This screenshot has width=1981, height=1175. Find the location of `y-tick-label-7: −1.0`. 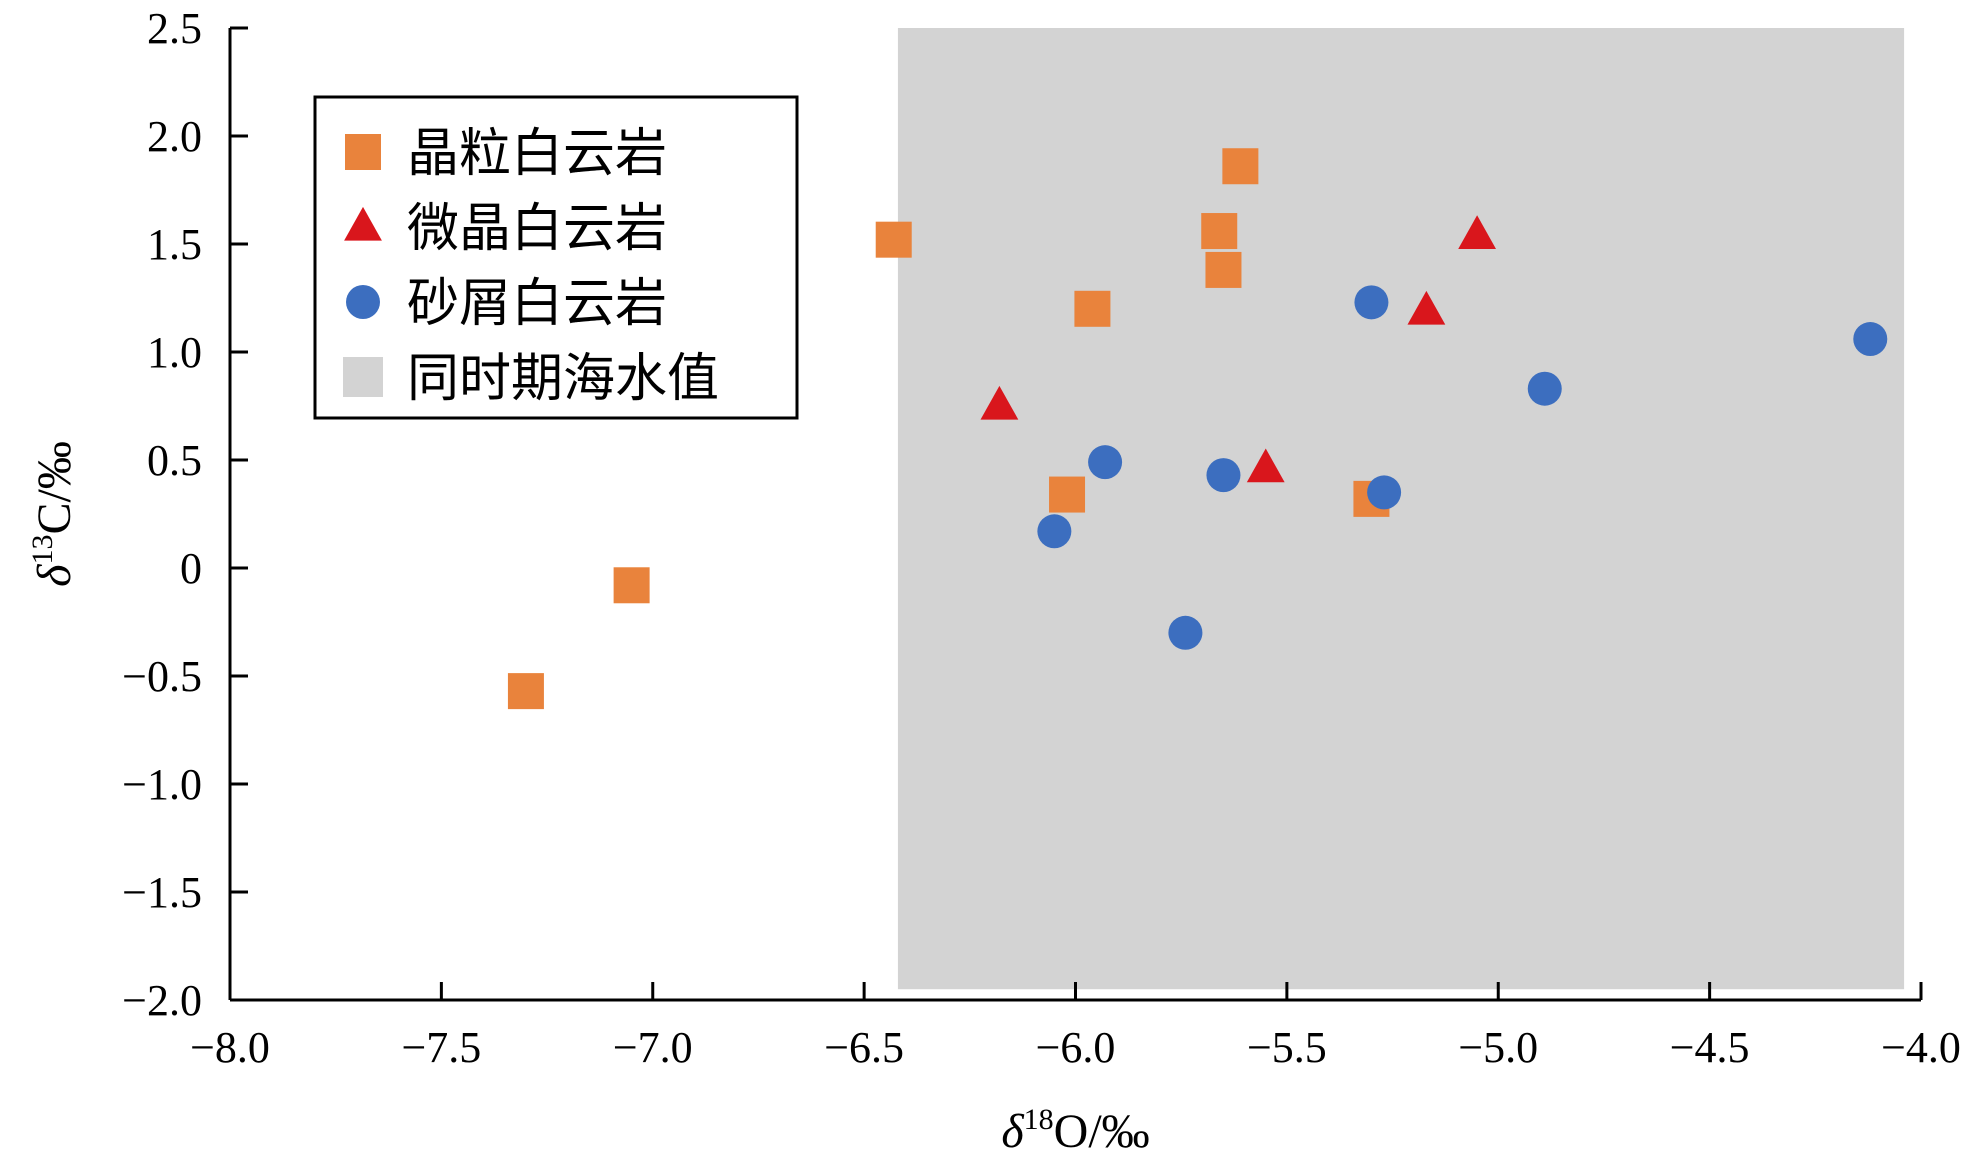

y-tick-label-7: −1.0 is located at coordinates (162, 784).